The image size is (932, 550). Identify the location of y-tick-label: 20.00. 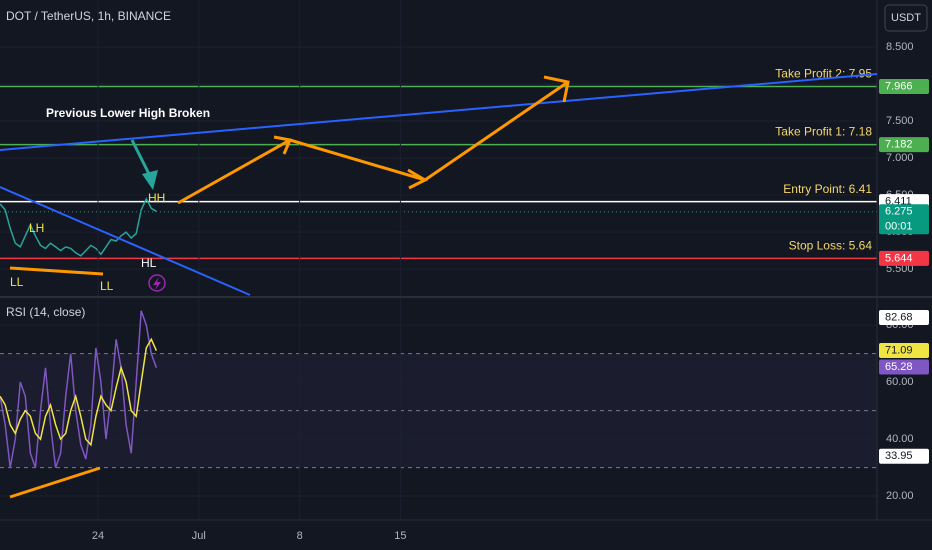
(900, 496).